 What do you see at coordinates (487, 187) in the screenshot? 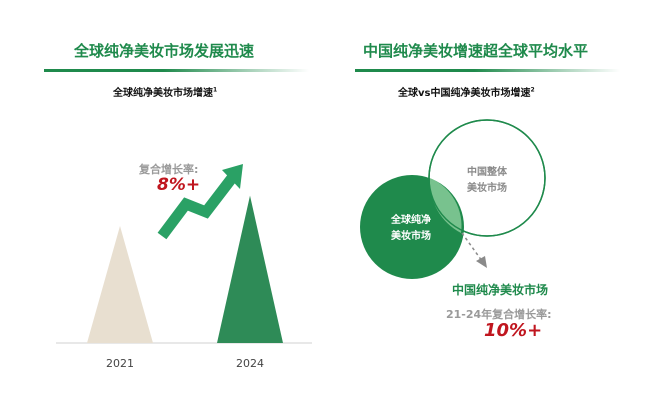
I see `large-circle-label-line2: 美妆市场` at bounding box center [487, 187].